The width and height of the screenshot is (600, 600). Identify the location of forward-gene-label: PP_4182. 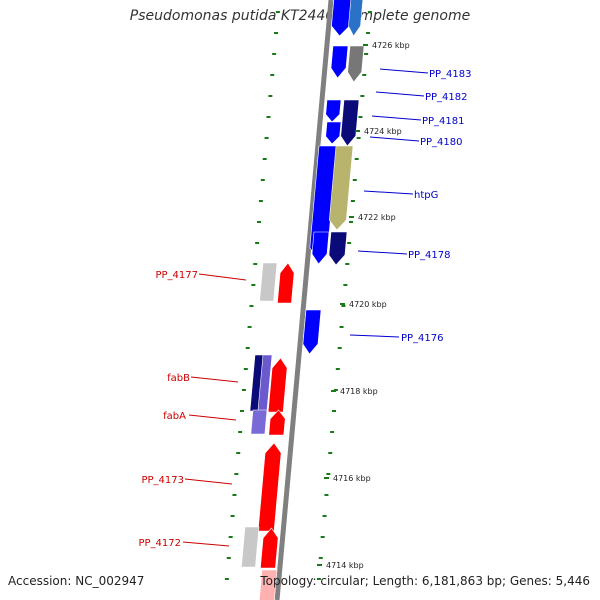
(446, 97).